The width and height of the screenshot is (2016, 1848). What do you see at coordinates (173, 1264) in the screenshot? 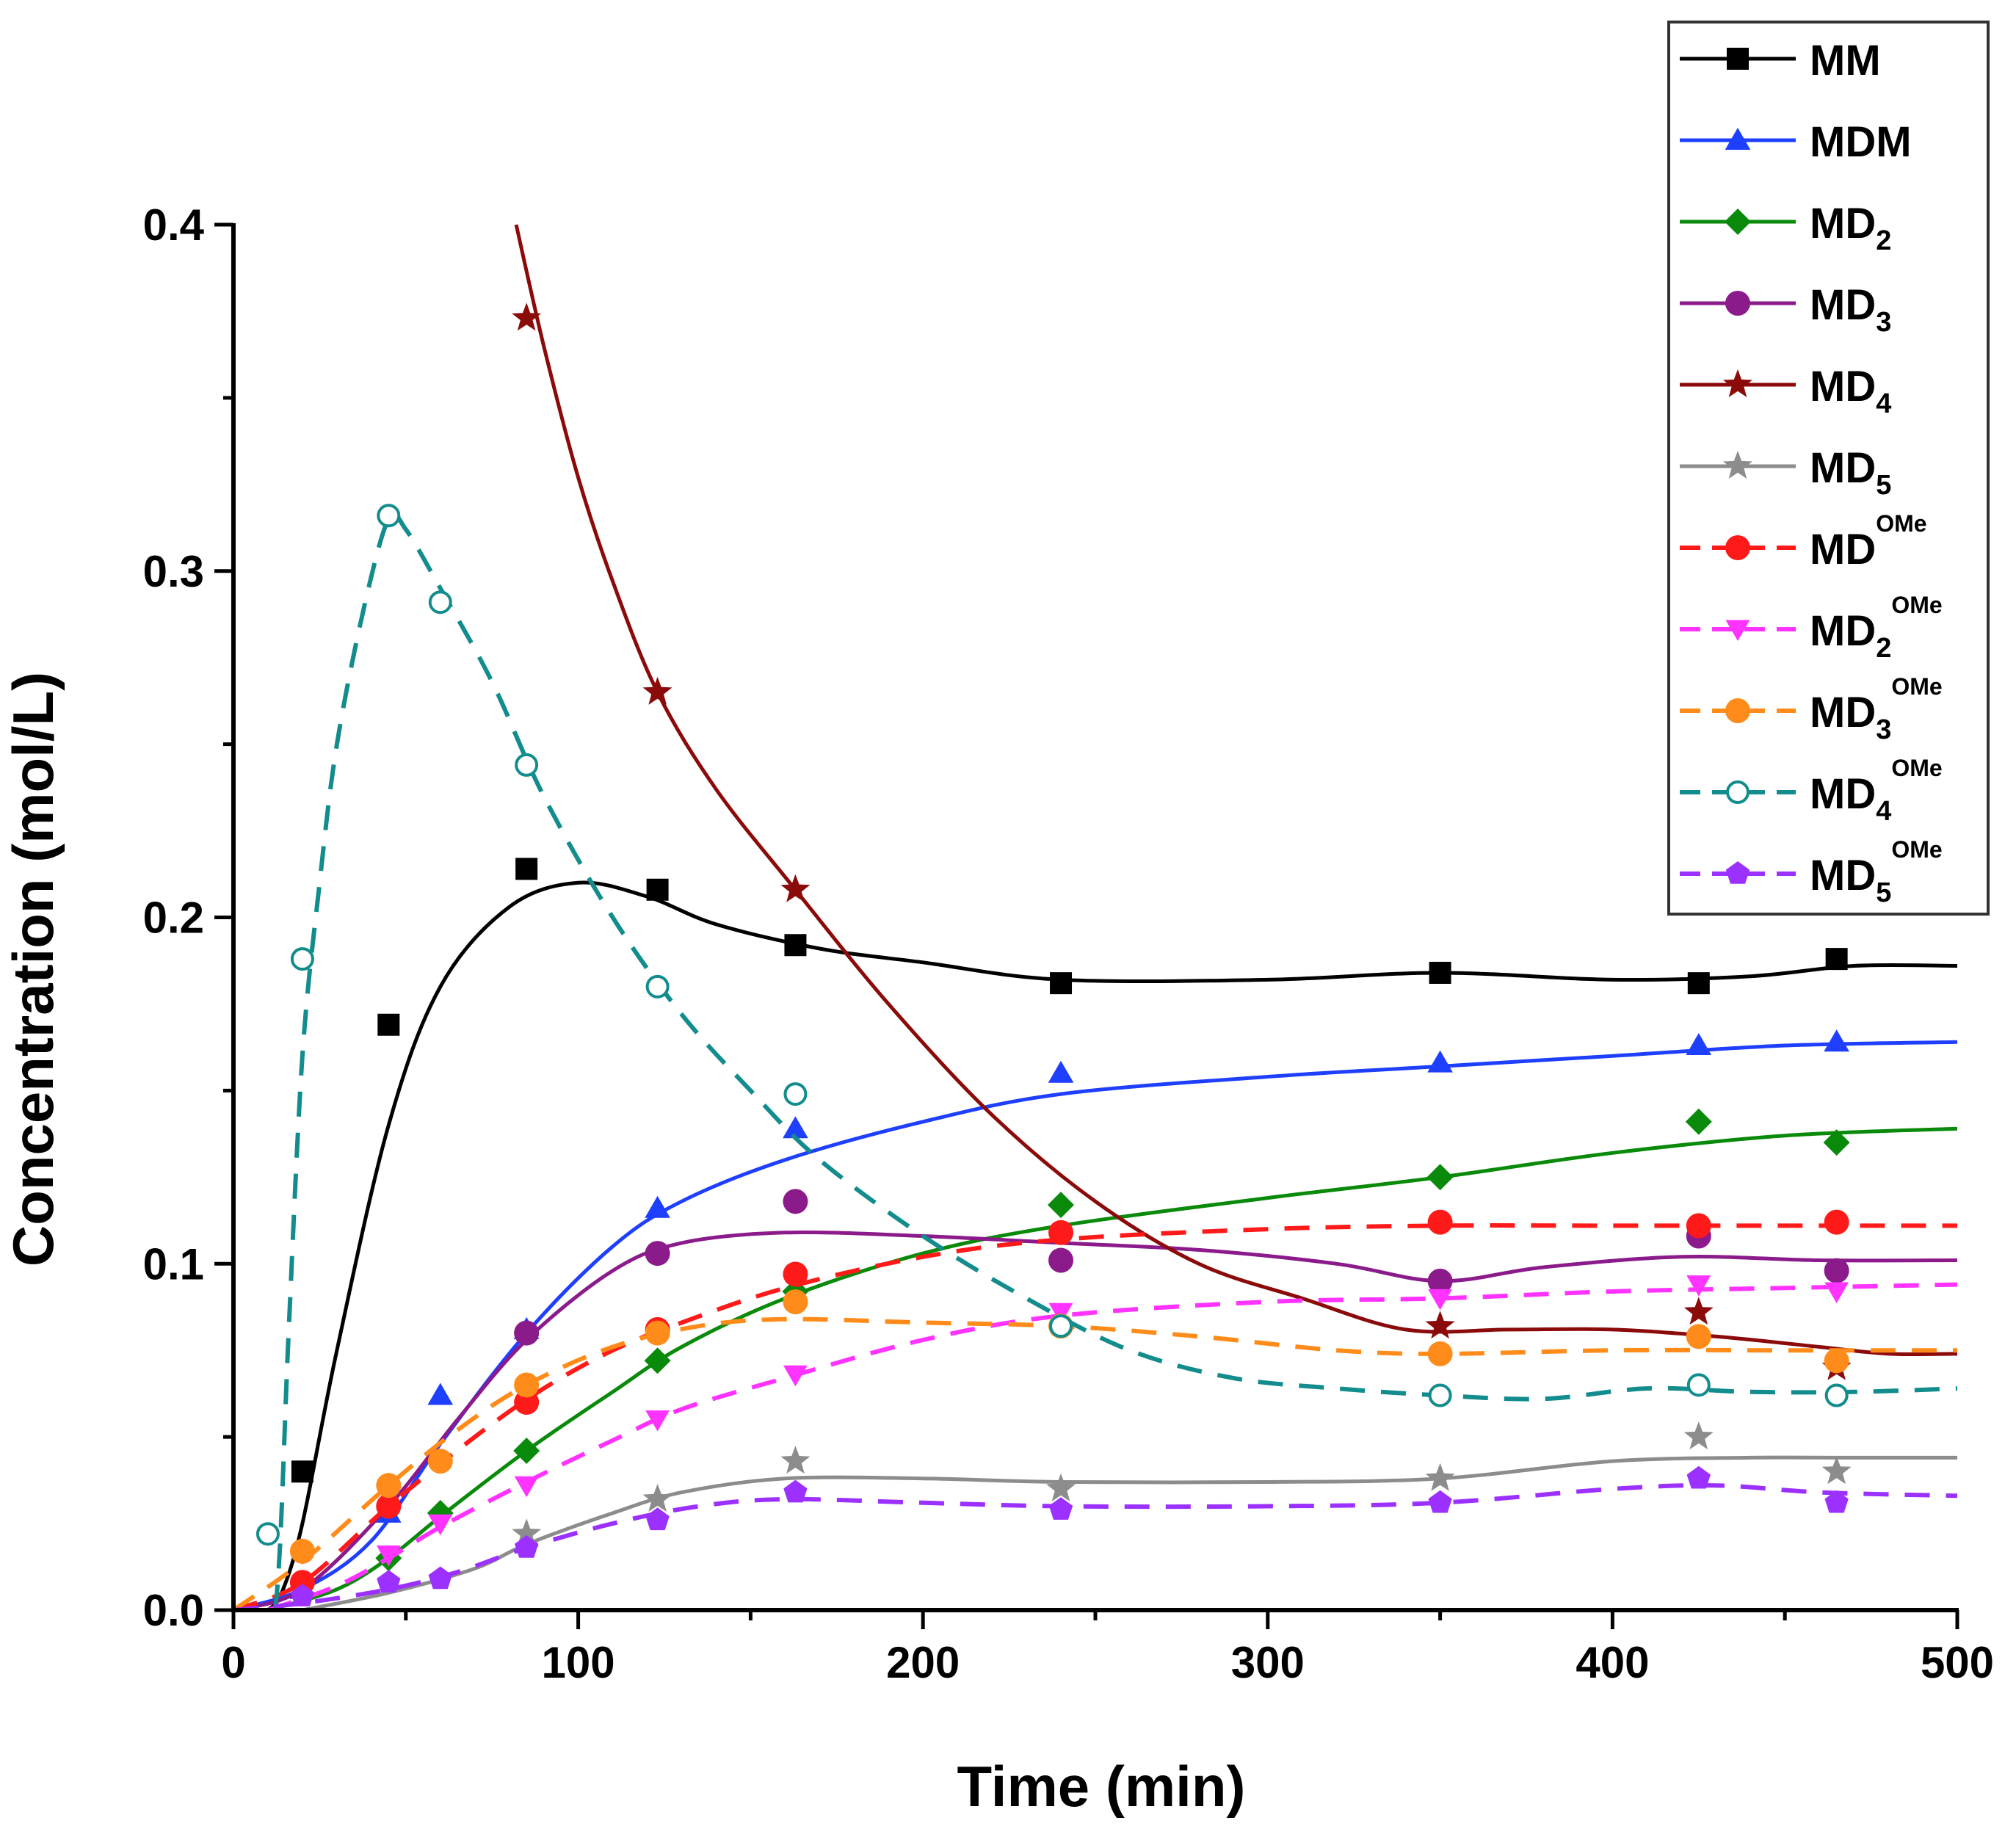
I see `y-tick-label: 0.1` at bounding box center [173, 1264].